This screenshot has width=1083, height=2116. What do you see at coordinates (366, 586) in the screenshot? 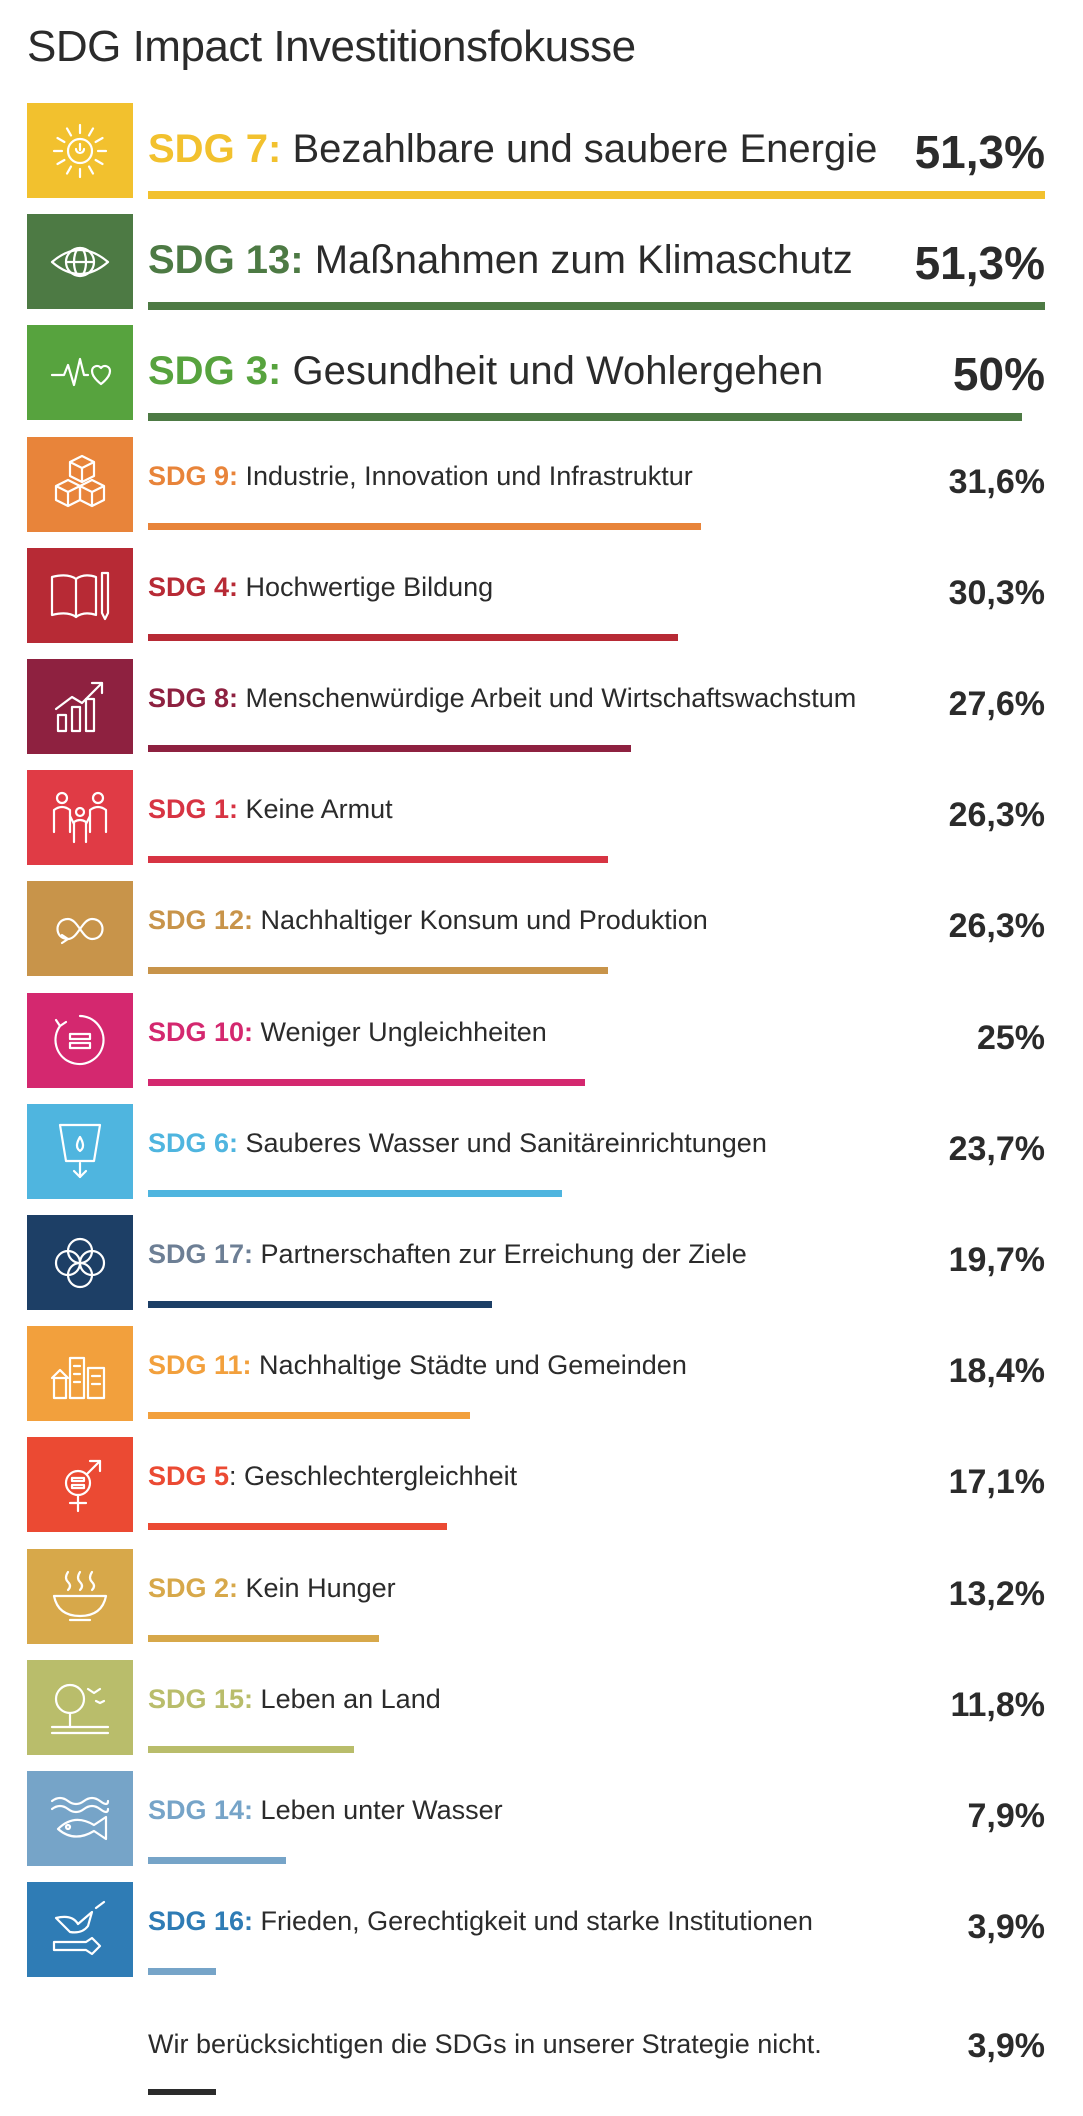
I see `sdg-name: Hochwertige Bildung` at bounding box center [366, 586].